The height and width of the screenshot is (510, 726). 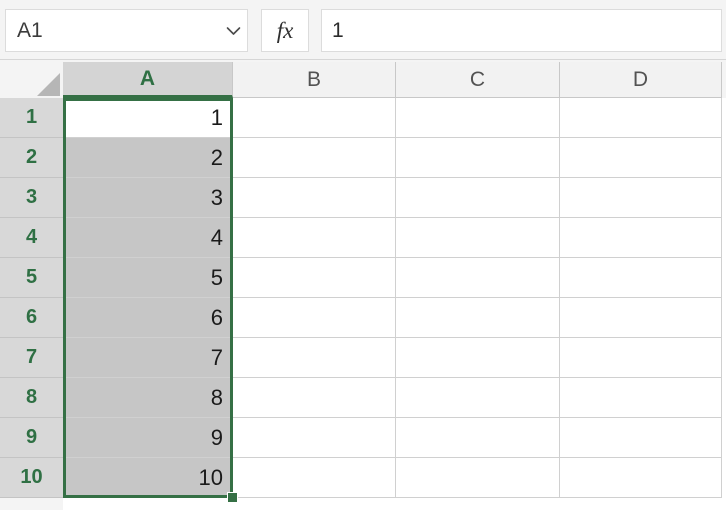 What do you see at coordinates (314, 358) in the screenshot?
I see `cell-b7` at bounding box center [314, 358].